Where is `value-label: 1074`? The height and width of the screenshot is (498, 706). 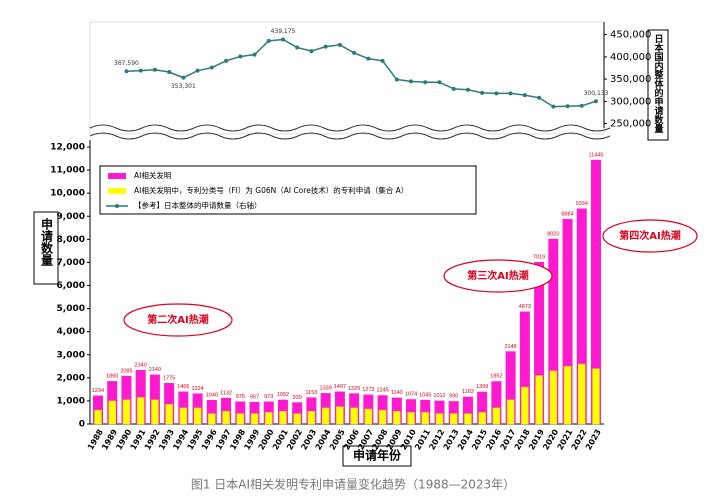 value-label: 1074 is located at coordinates (411, 395).